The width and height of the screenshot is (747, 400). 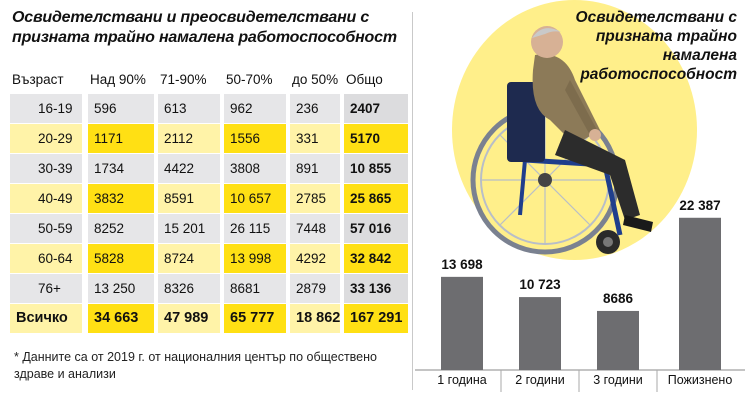 I want to click on table-cell: 18 862, so click(x=318, y=318).